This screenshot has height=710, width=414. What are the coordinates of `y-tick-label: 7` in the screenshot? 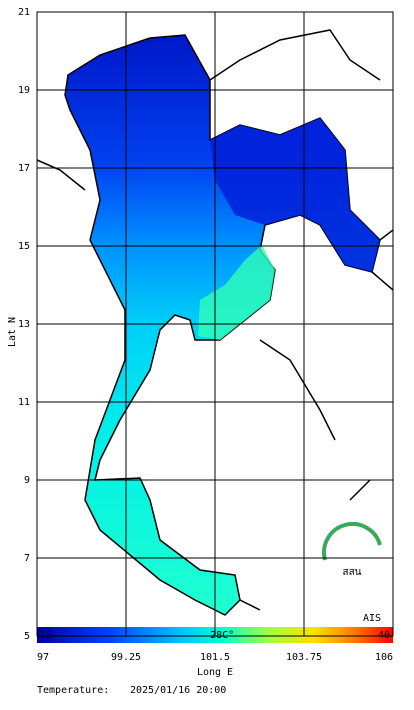 It's located at (27, 558).